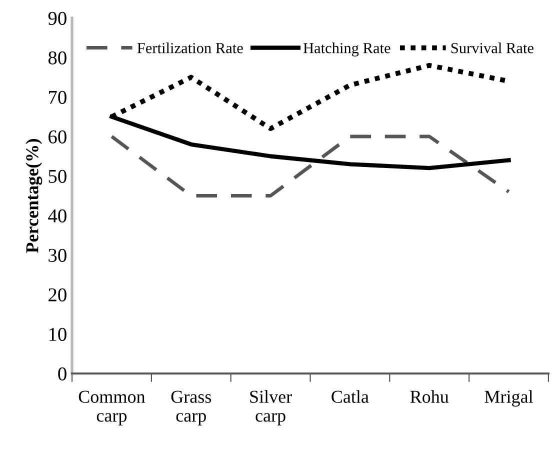 This screenshot has width=554, height=450. Describe the element at coordinates (191, 408) in the screenshot. I see `x-tick-label: Grass carp` at that location.